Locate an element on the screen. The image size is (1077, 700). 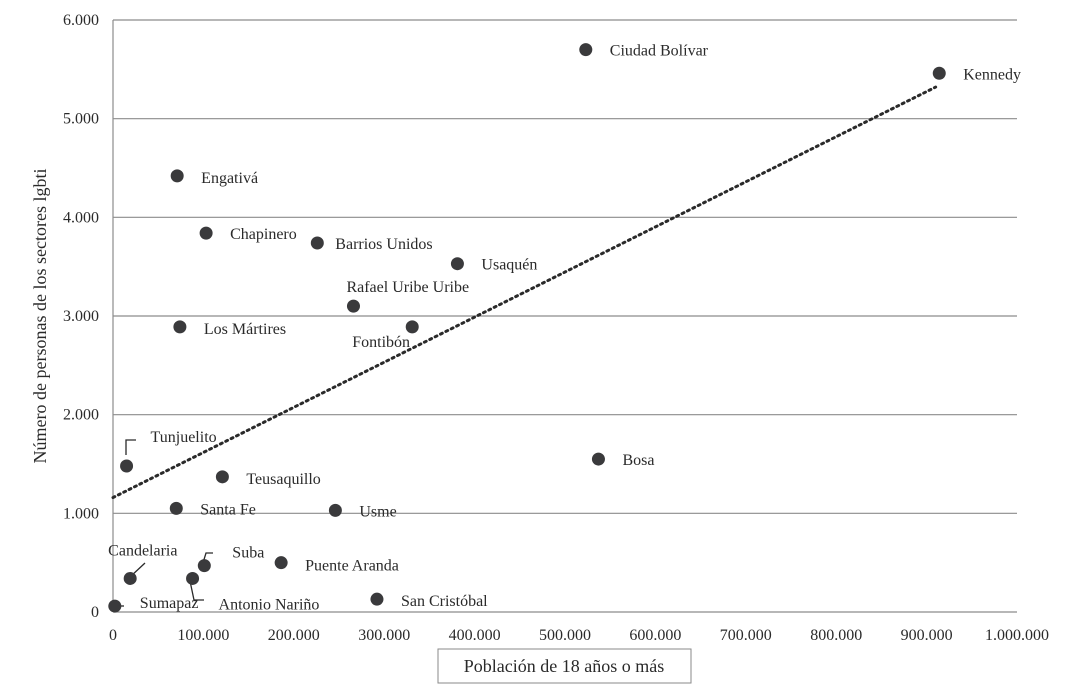
point-label: Bosa is located at coordinates (638, 460).